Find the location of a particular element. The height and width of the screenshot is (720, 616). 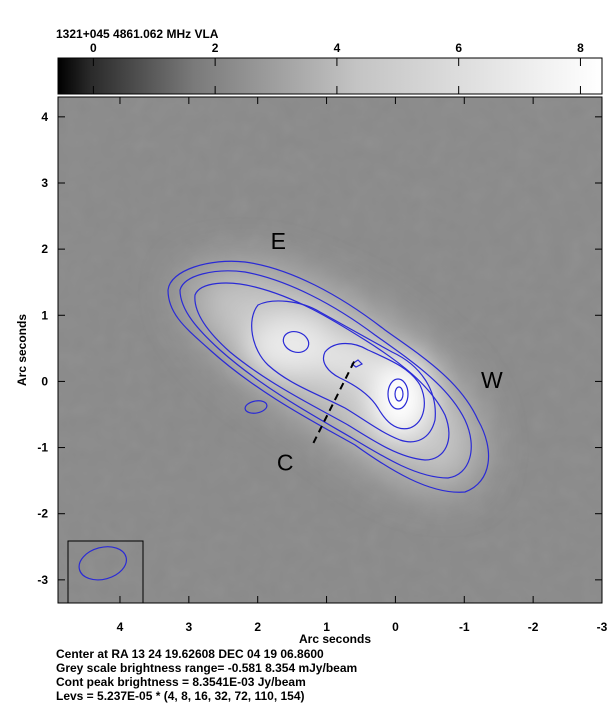

contour-level-6-east-knot is located at coordinates (296, 342).